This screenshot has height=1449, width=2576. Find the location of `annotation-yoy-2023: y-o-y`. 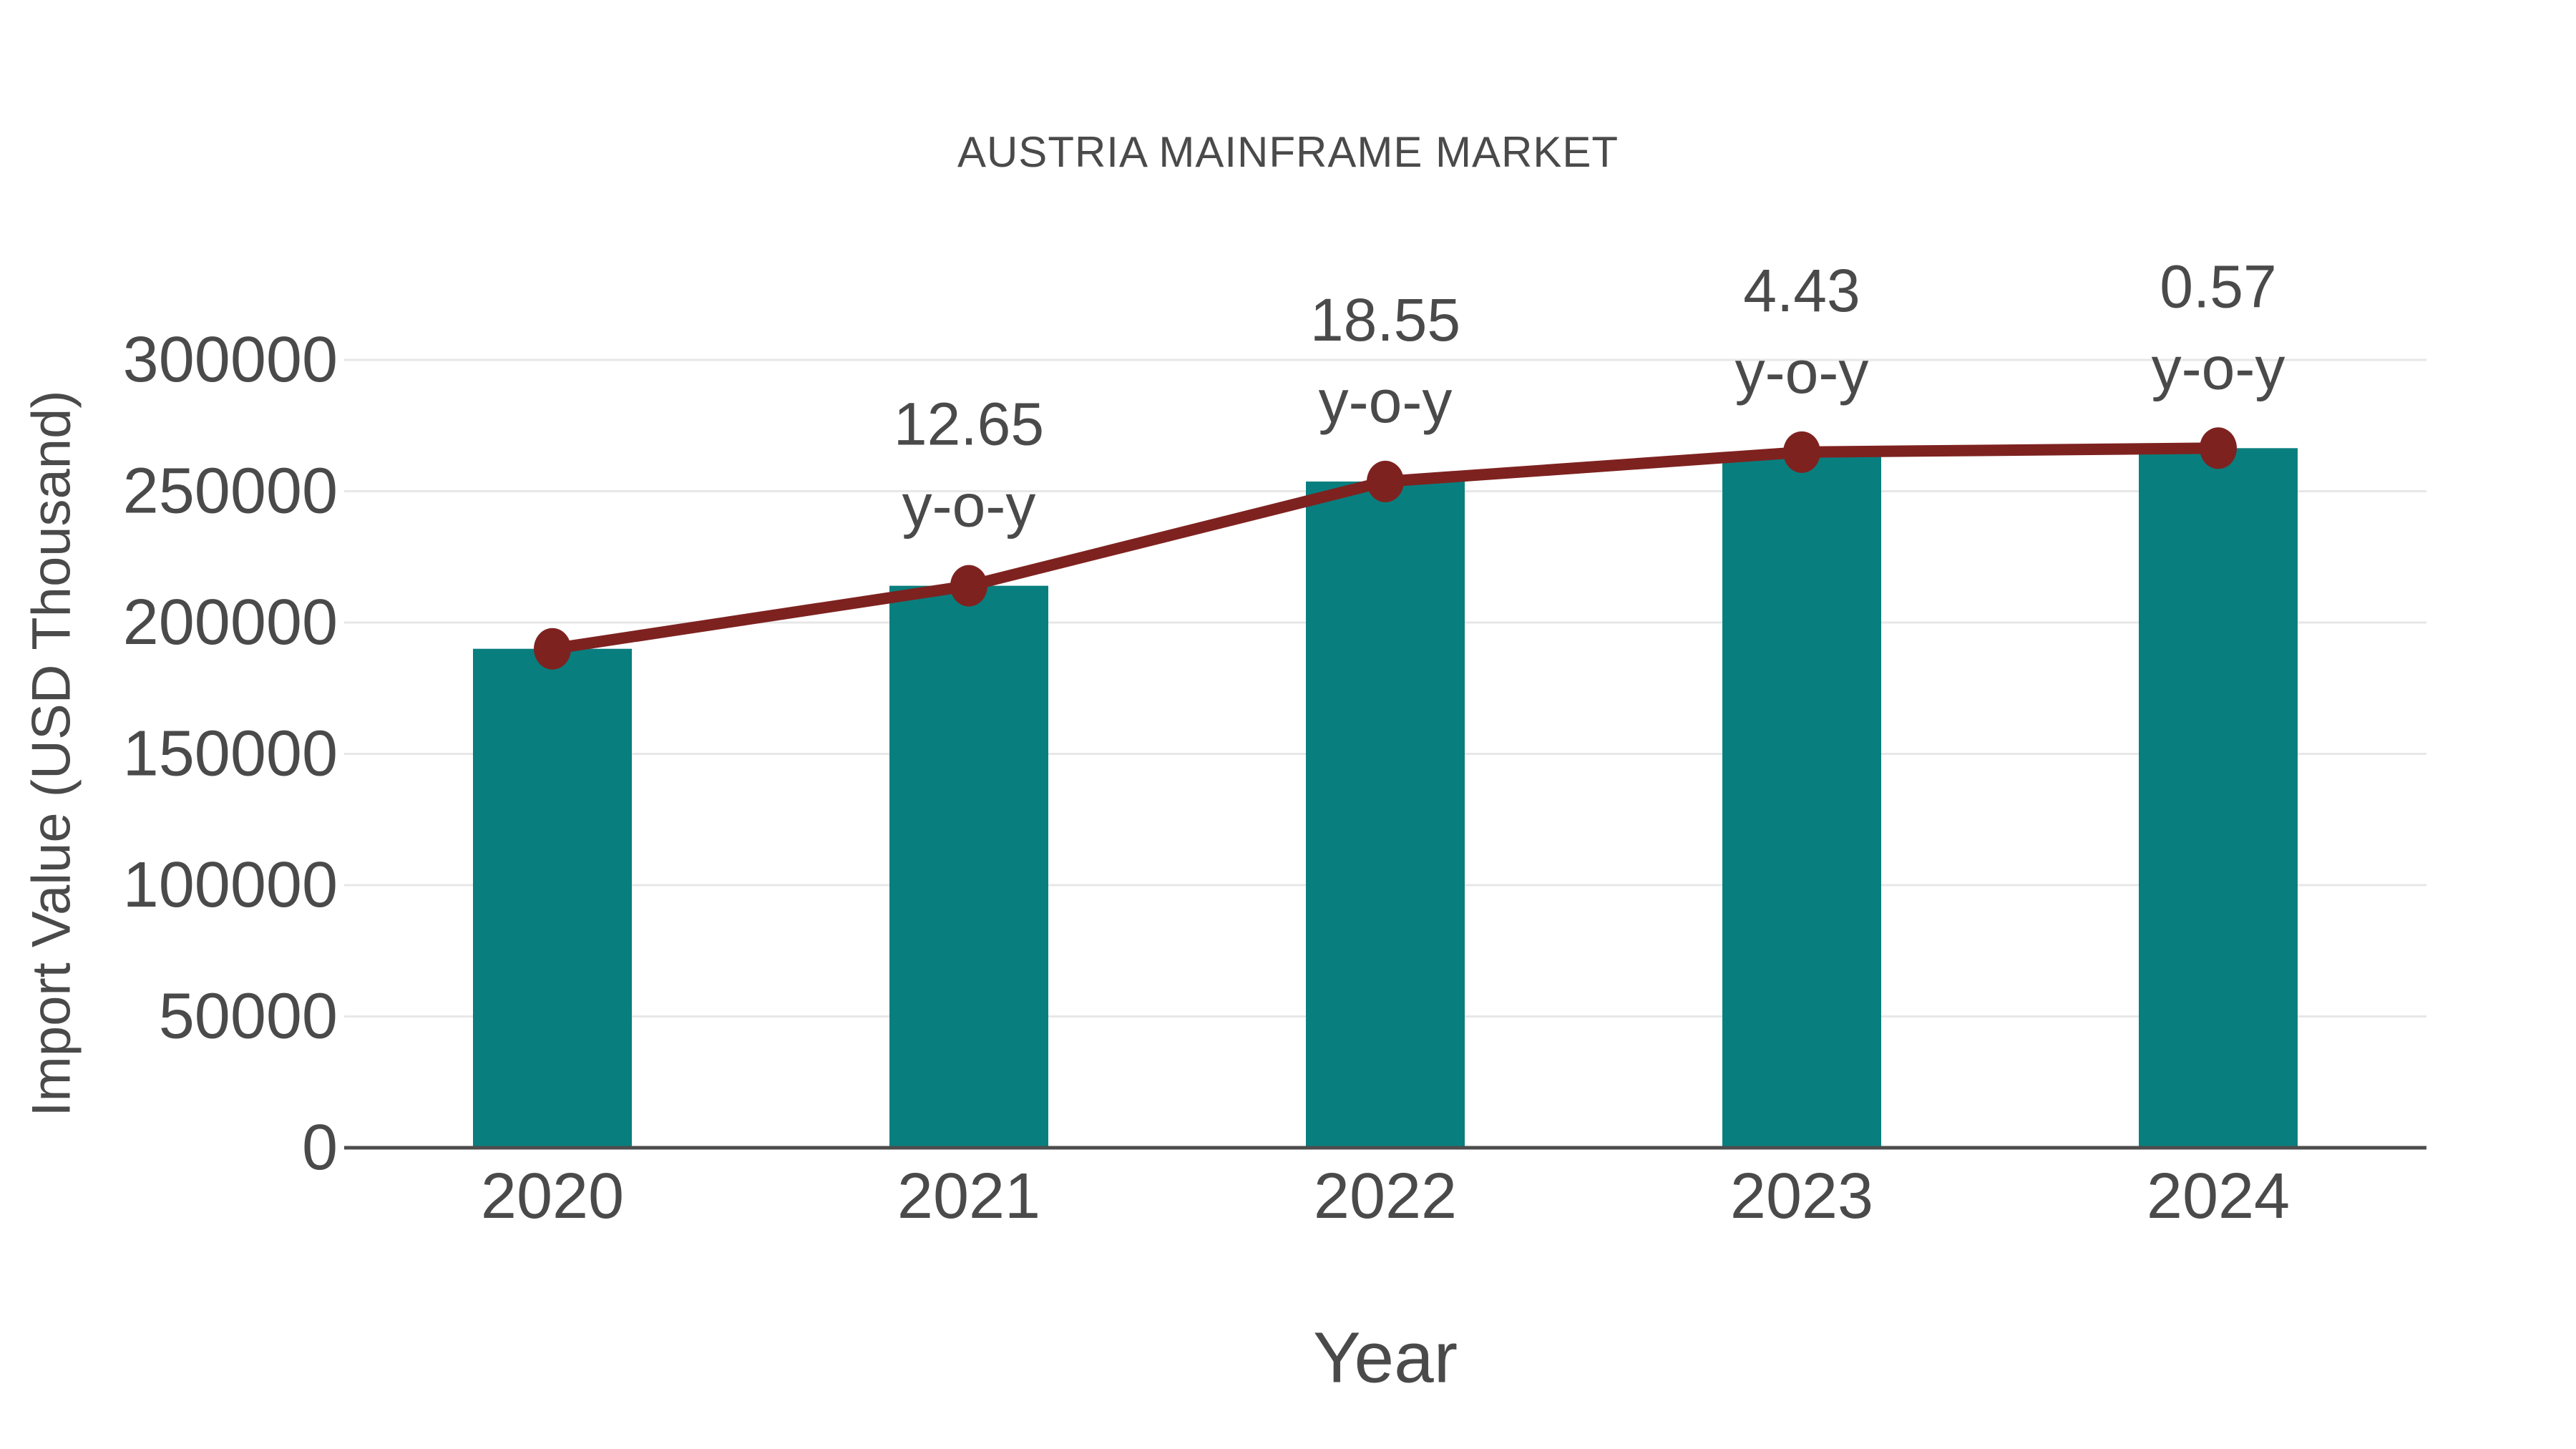

annotation-yoy-2023: y-o-y is located at coordinates (1802, 372).